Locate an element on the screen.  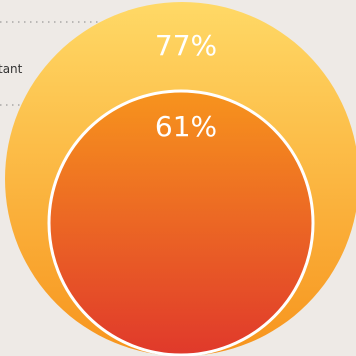
inner-value-label: 61% is located at coordinates (186, 126).